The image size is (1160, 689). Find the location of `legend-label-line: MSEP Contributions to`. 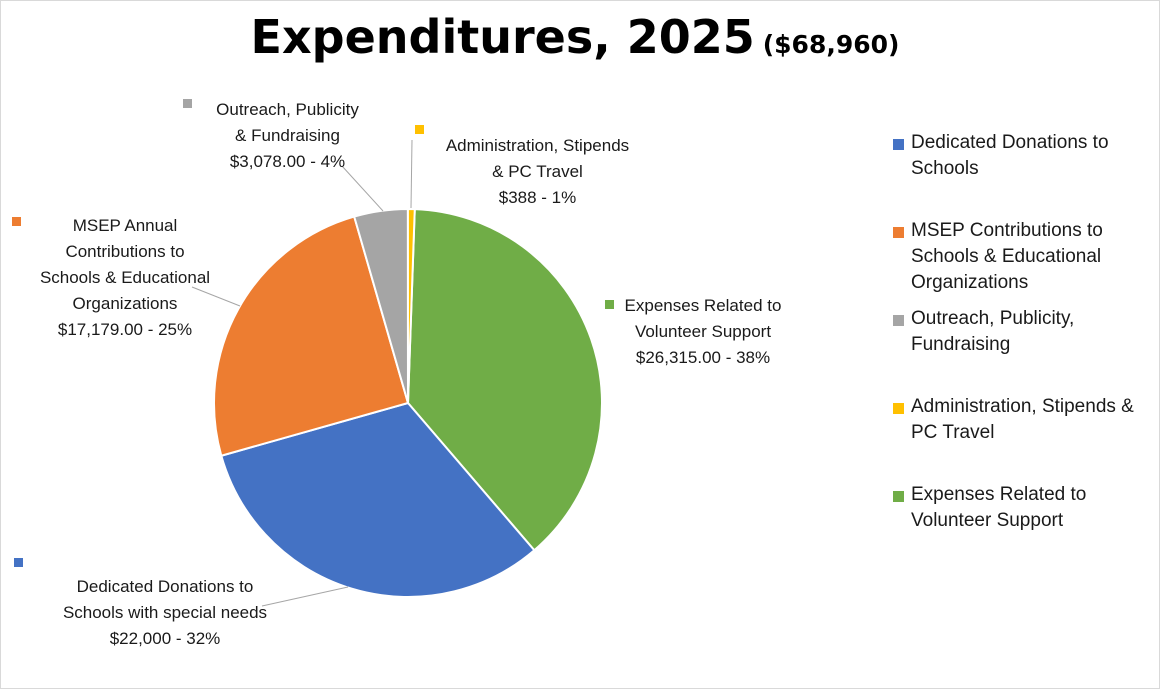

legend-label-line: MSEP Contributions to is located at coordinates (1007, 230).